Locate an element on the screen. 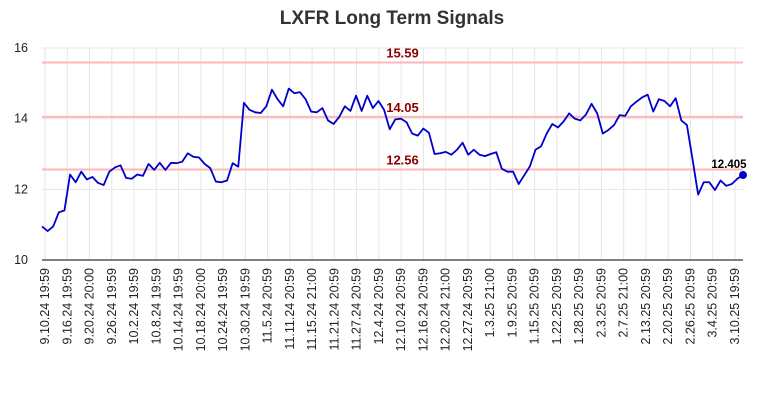  last-value-label: 12.405 is located at coordinates (729, 165).